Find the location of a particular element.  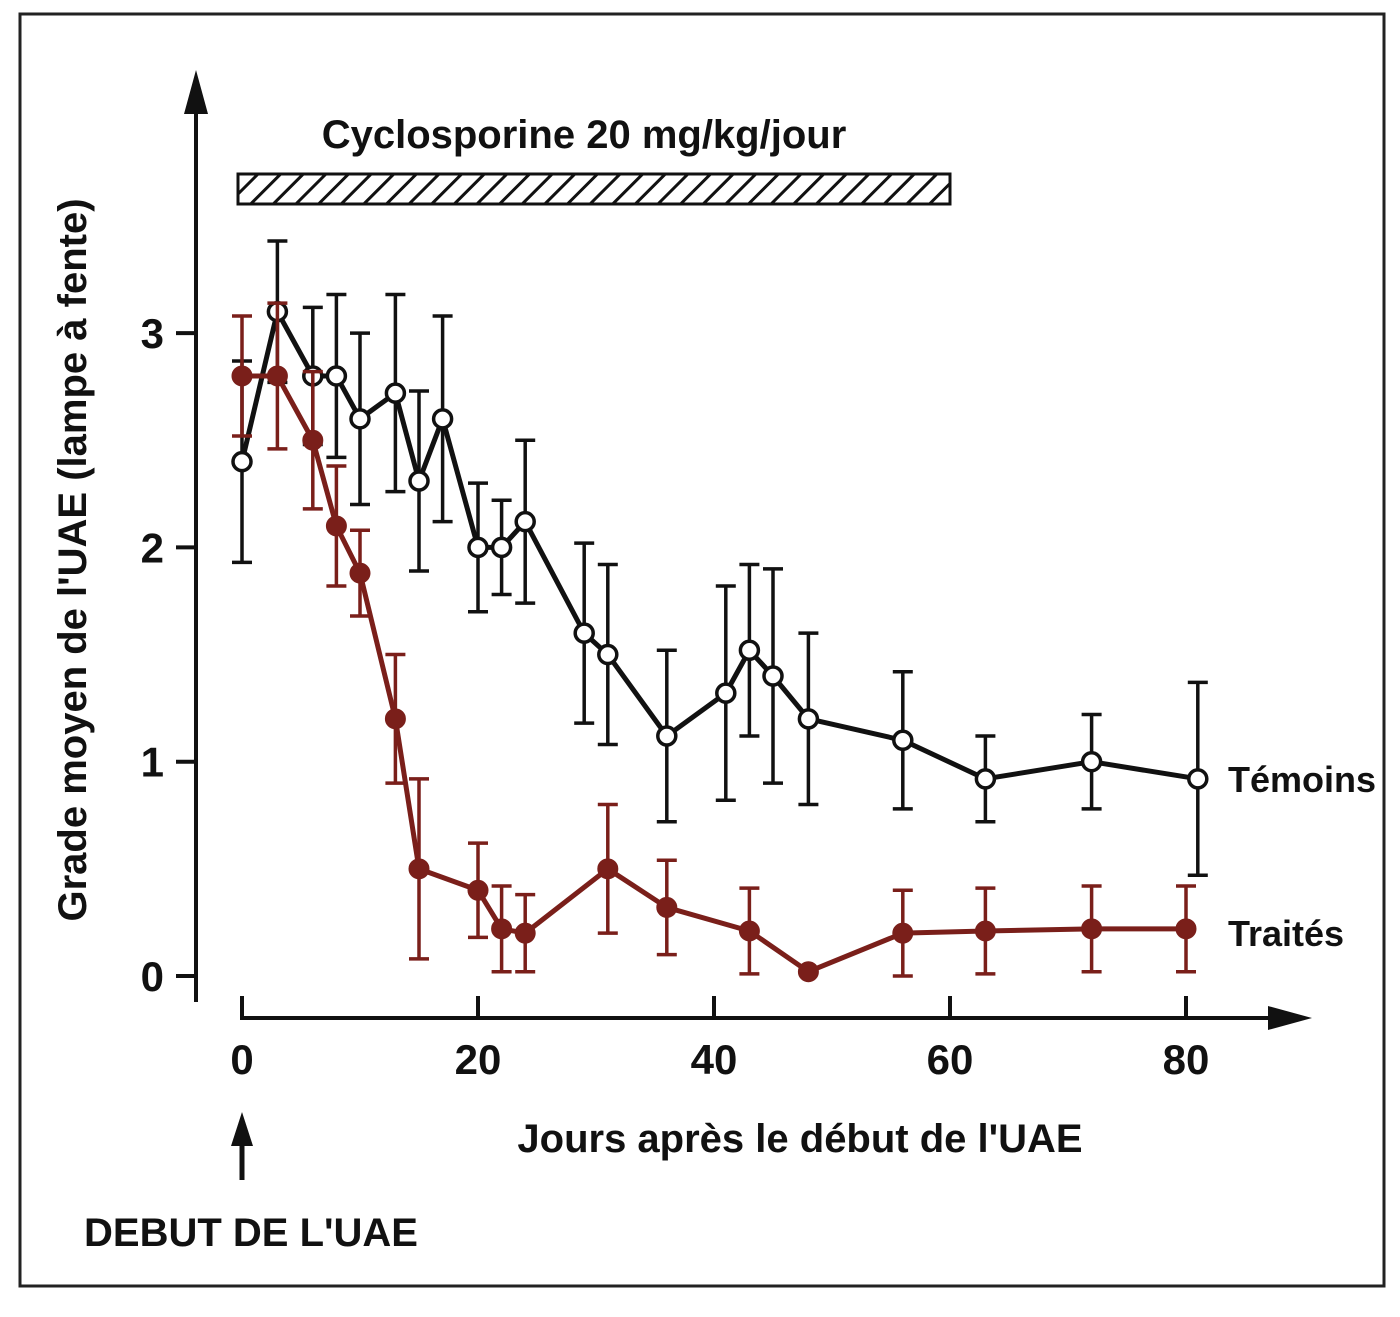

onset-arrowhead is located at coordinates (242, 1129).